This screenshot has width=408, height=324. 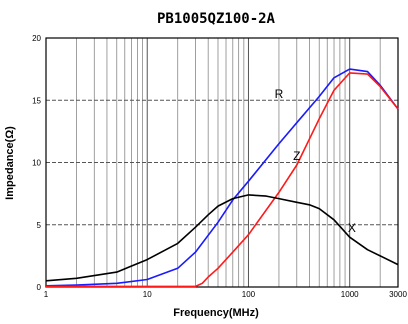 I want to click on y-tick-label: 0, so click(x=39, y=287).